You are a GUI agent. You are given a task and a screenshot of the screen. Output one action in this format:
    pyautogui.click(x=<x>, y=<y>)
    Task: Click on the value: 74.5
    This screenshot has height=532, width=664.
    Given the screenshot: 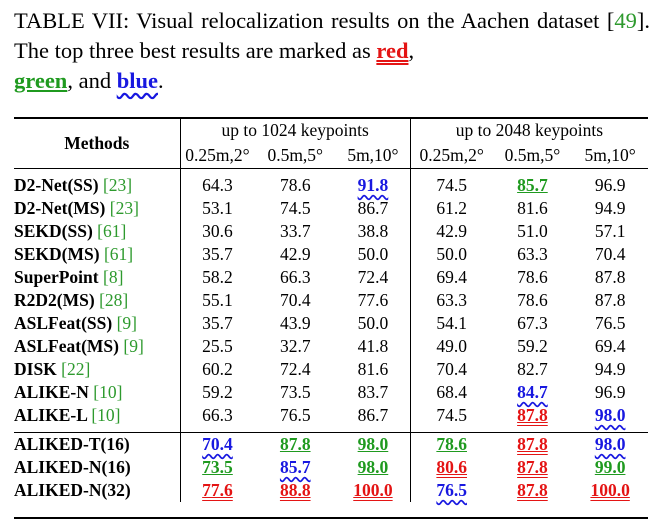 What is the action you would take?
    pyautogui.click(x=295, y=208)
    